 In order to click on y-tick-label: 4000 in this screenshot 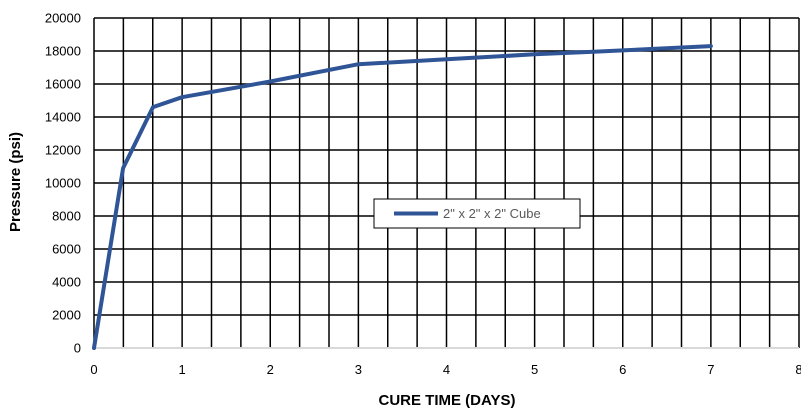, I will do `click(66, 282)`.